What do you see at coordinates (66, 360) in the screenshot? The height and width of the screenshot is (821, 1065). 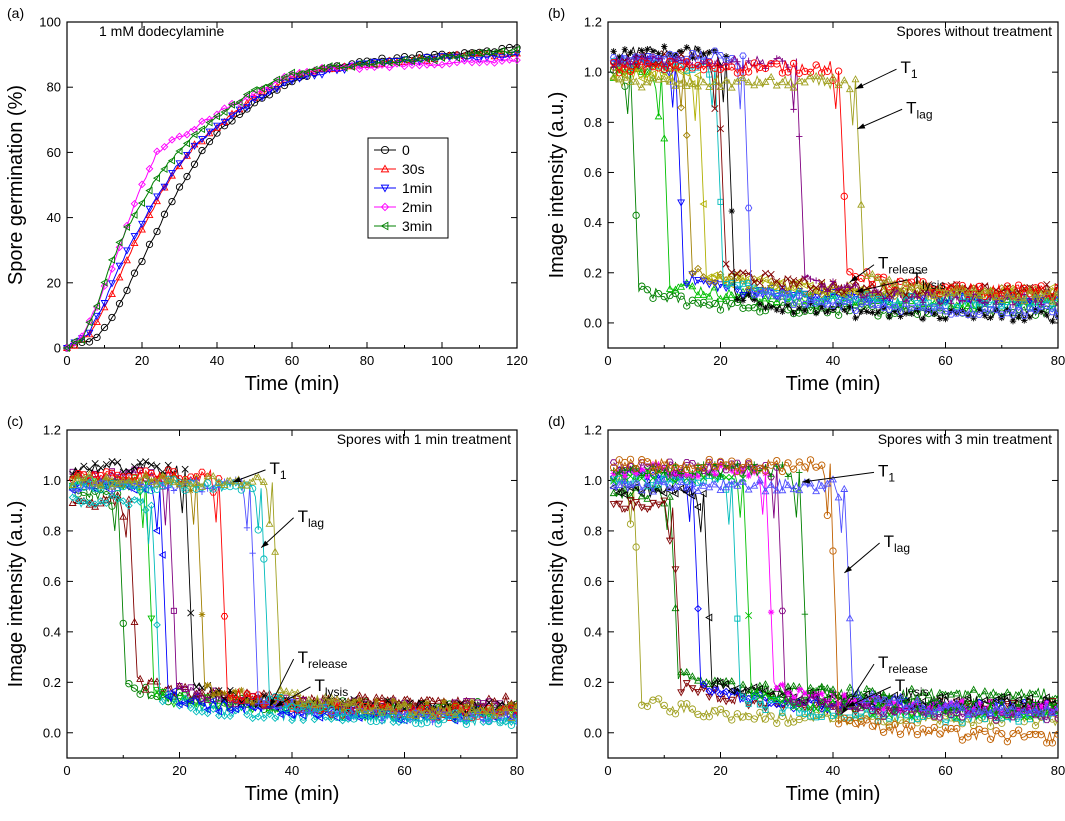 I see `x-tick-label: 0` at bounding box center [66, 360].